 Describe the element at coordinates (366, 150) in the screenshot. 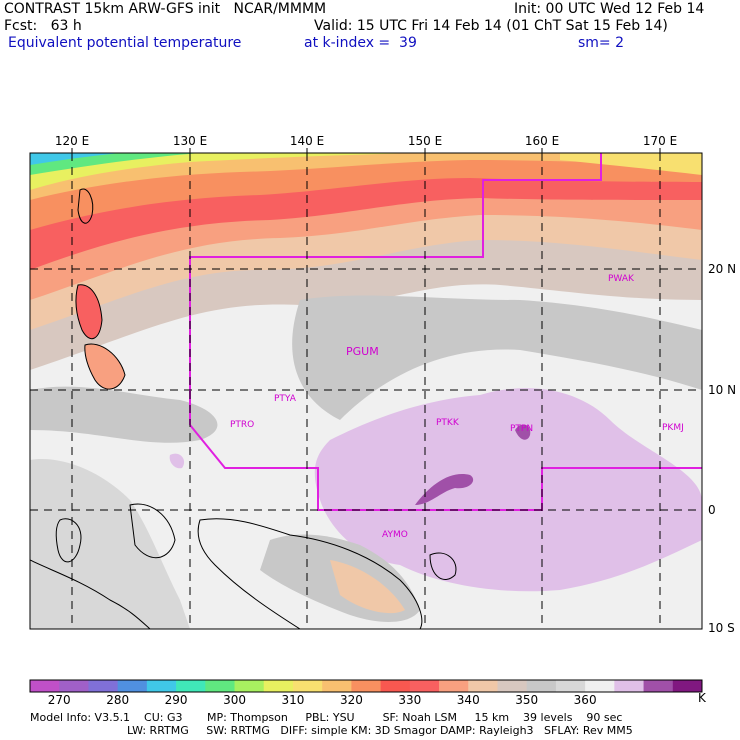

I see `top-ticks` at that location.